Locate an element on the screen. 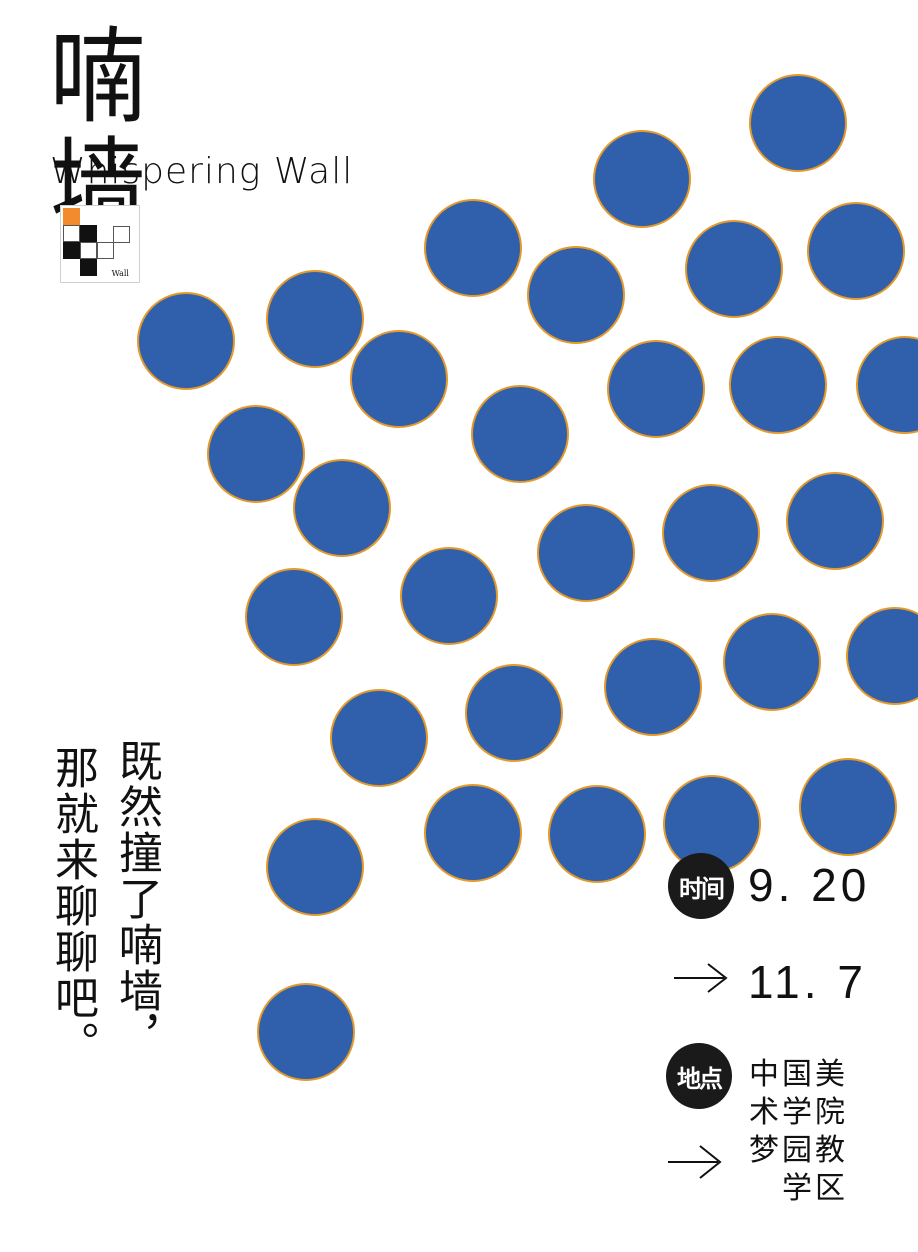  start-date: 9. 20 is located at coordinates (809, 885).